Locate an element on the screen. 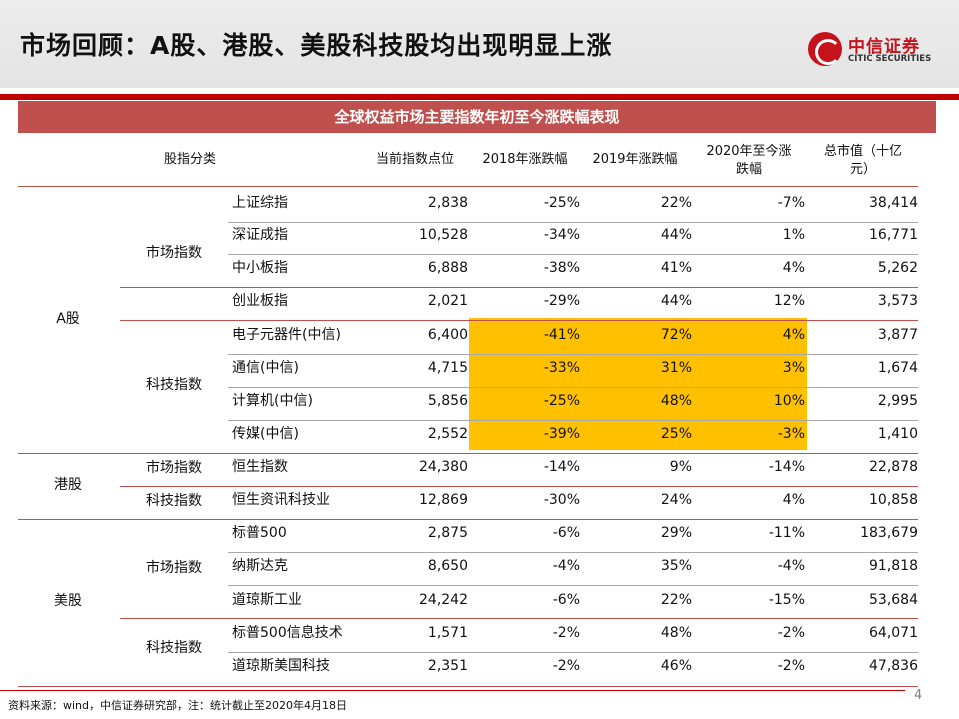  change-2018: -14% is located at coordinates (561, 467).